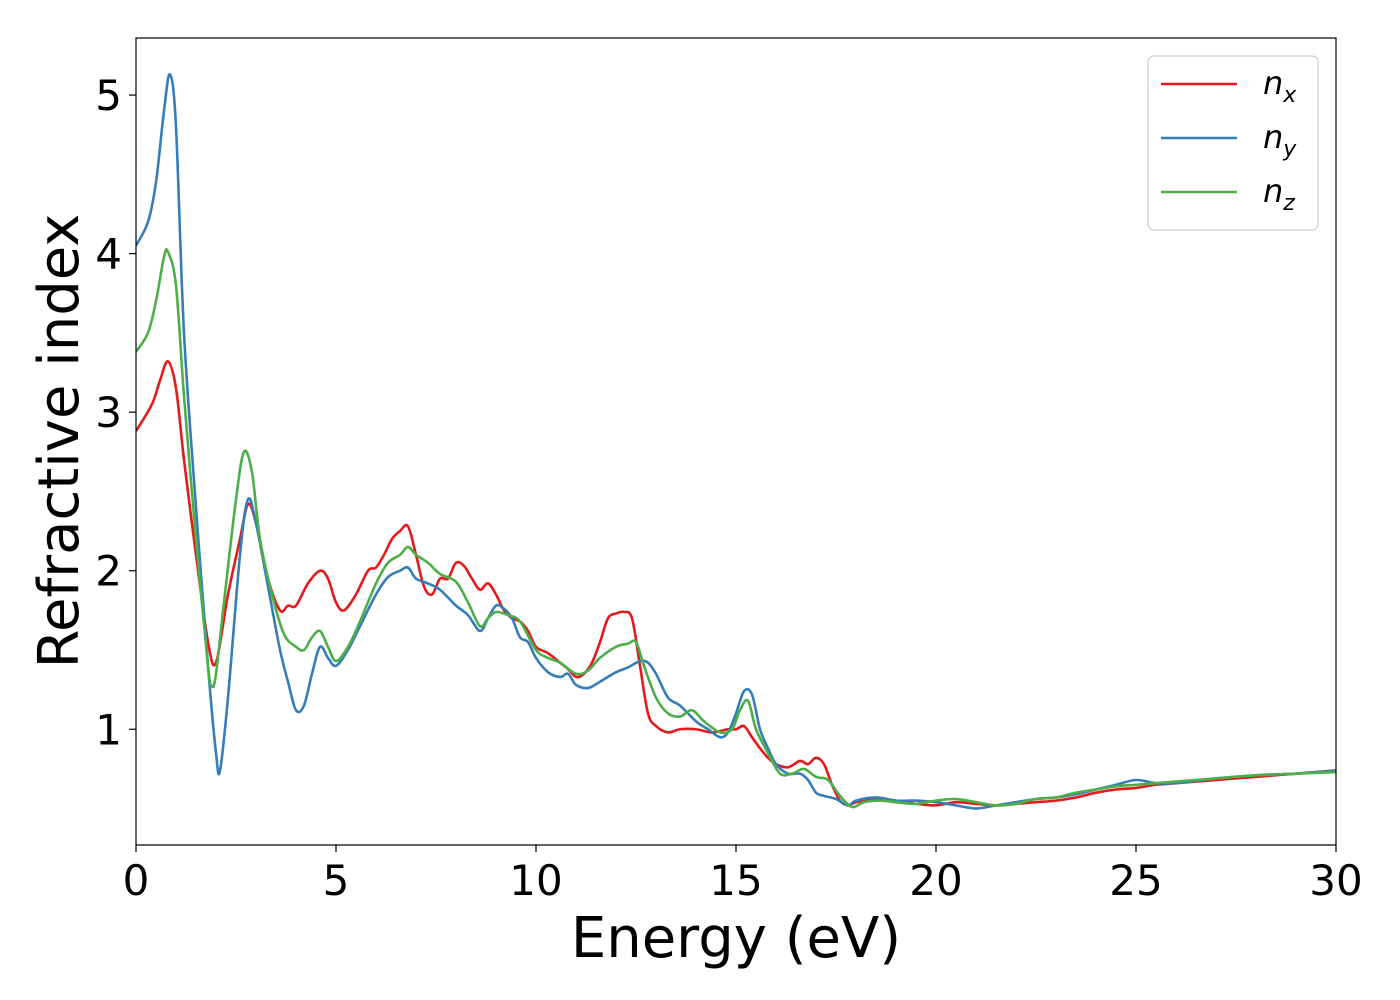  I want to click on y-tick-label: 3, so click(108, 412).